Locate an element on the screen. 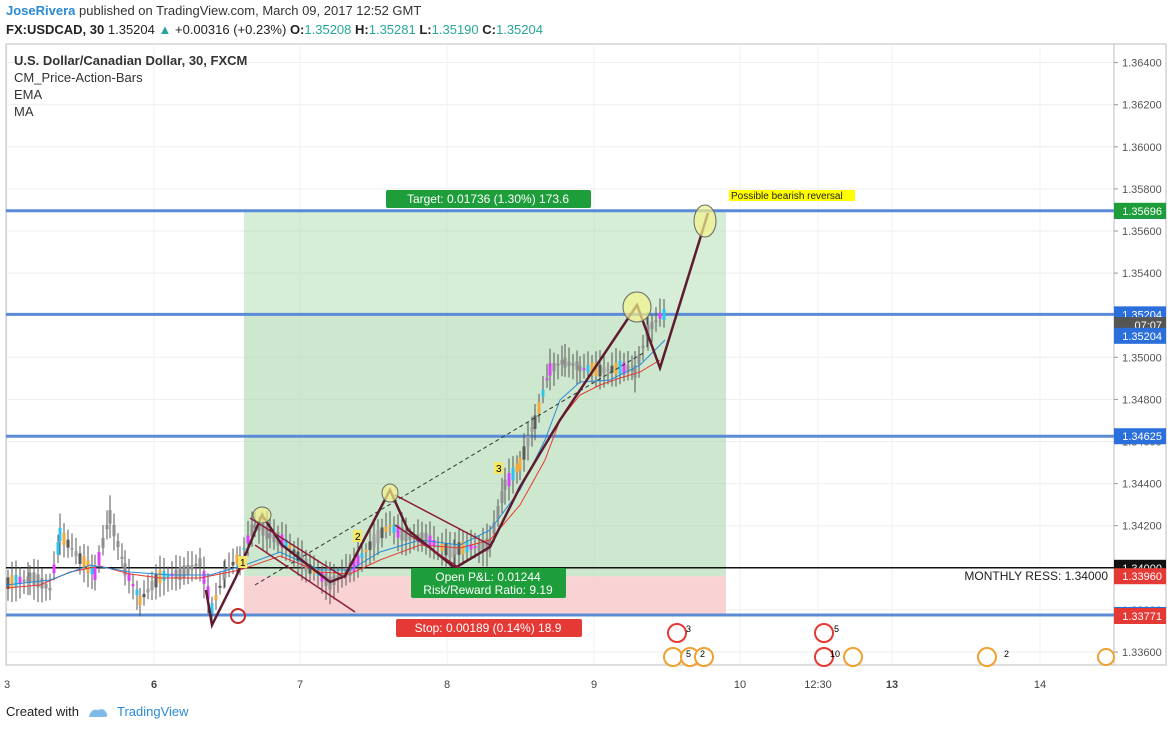 The height and width of the screenshot is (729, 1172). time-tick-label: 7 is located at coordinates (300, 685).